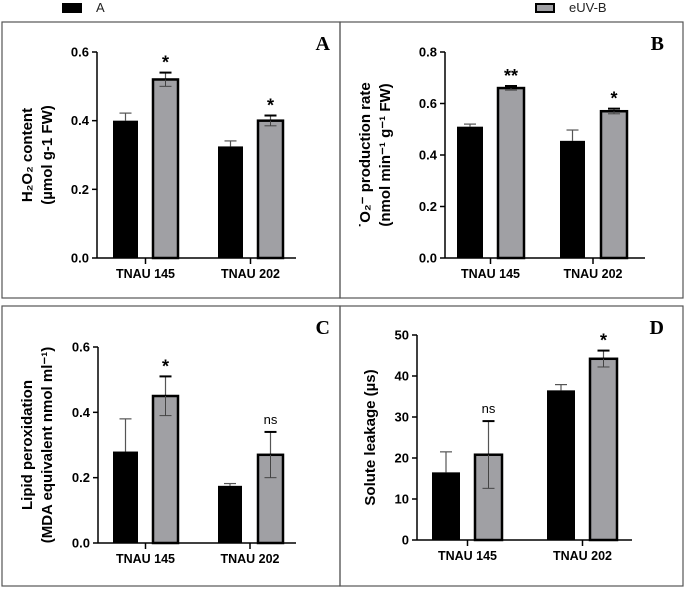 The image size is (685, 589). What do you see at coordinates (27, 155) in the screenshot?
I see `y-axis-label: H₂O₂ content` at bounding box center [27, 155].